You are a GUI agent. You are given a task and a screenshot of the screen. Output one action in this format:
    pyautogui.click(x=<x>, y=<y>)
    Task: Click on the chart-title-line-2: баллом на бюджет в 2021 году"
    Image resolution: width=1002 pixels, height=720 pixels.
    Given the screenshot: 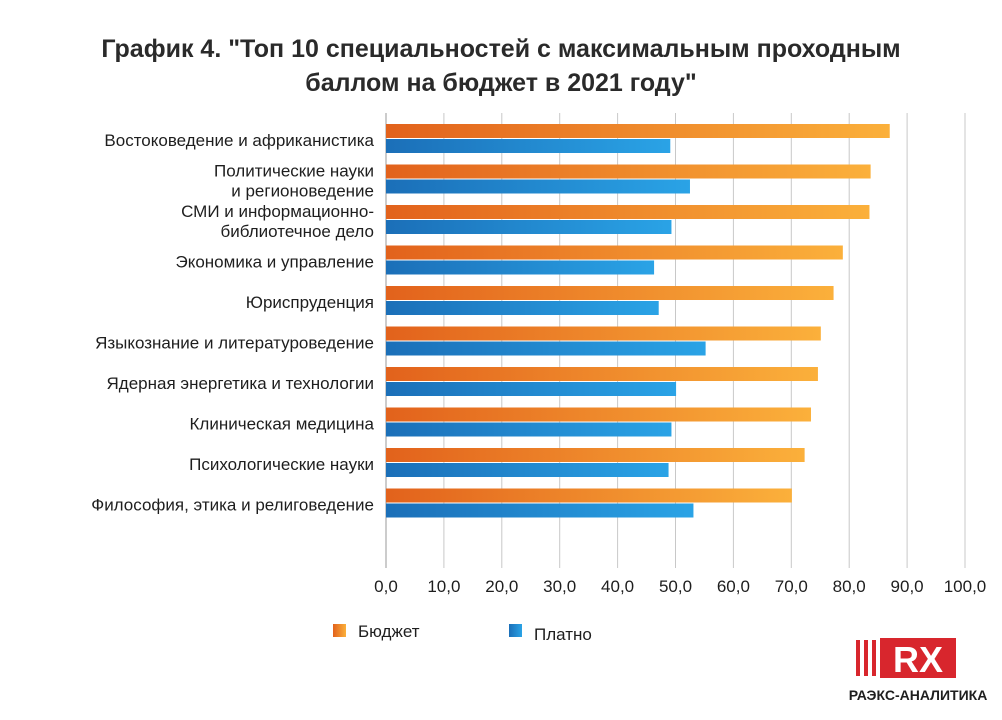 What is the action you would take?
    pyautogui.click(x=501, y=83)
    